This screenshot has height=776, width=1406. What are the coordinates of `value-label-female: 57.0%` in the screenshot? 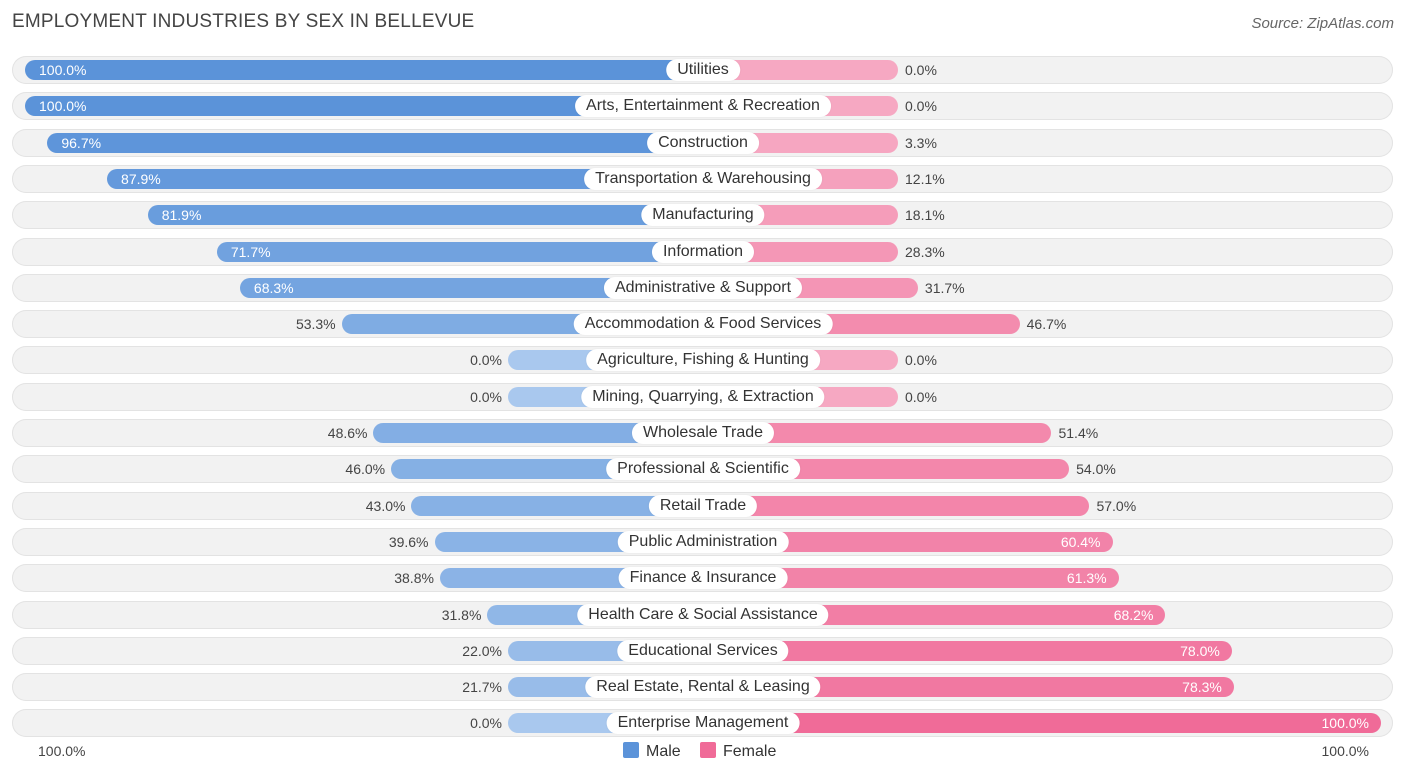 It's located at (1116, 505).